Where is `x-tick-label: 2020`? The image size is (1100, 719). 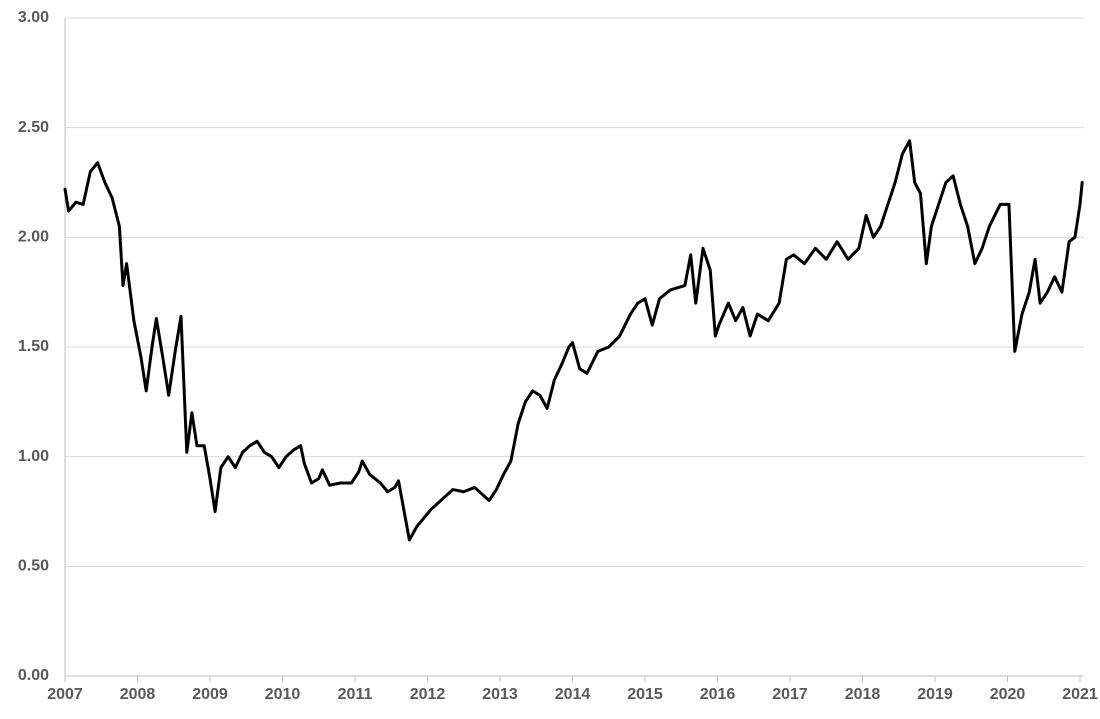
x-tick-label: 2020 is located at coordinates (1008, 694).